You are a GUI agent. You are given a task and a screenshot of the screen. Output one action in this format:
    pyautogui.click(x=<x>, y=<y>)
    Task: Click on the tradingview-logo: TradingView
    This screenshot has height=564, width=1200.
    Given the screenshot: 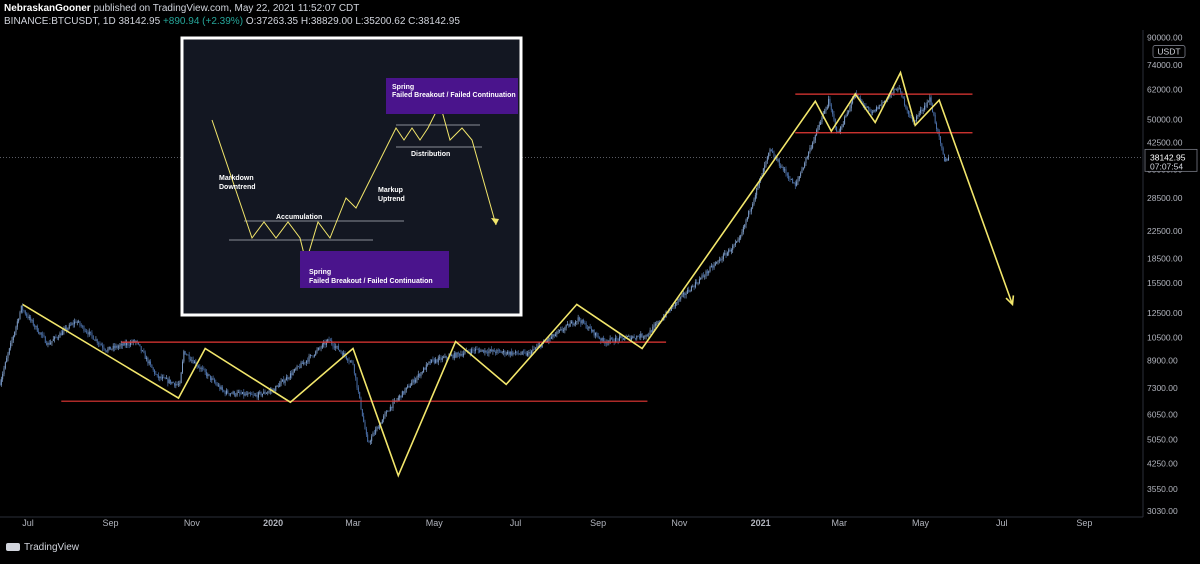 What is the action you would take?
    pyautogui.click(x=42, y=547)
    